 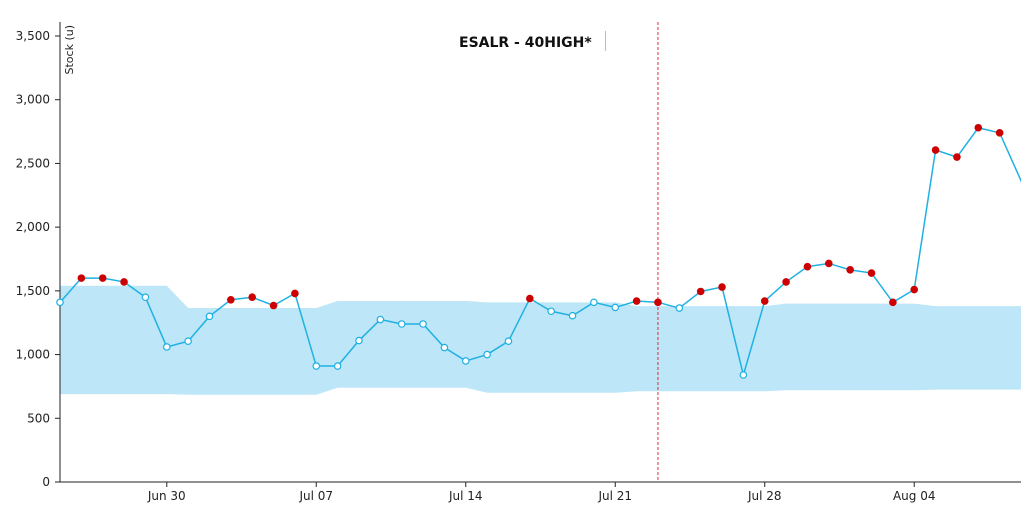 I want to click on y-tick-label: 3,000, so click(x=33, y=100).